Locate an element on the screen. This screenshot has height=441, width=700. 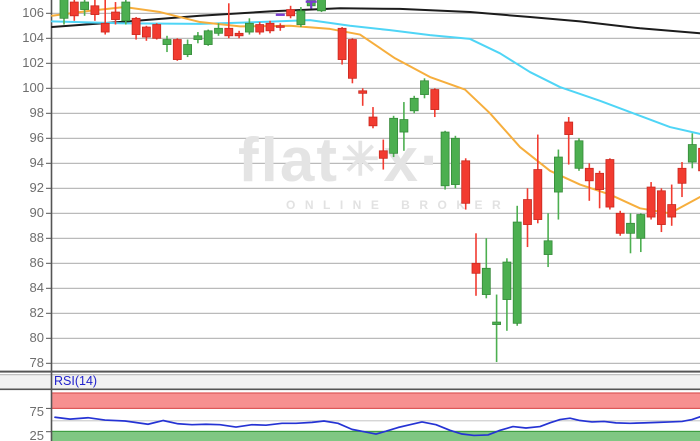
price-axis-label: 104 is located at coordinates (33, 38).